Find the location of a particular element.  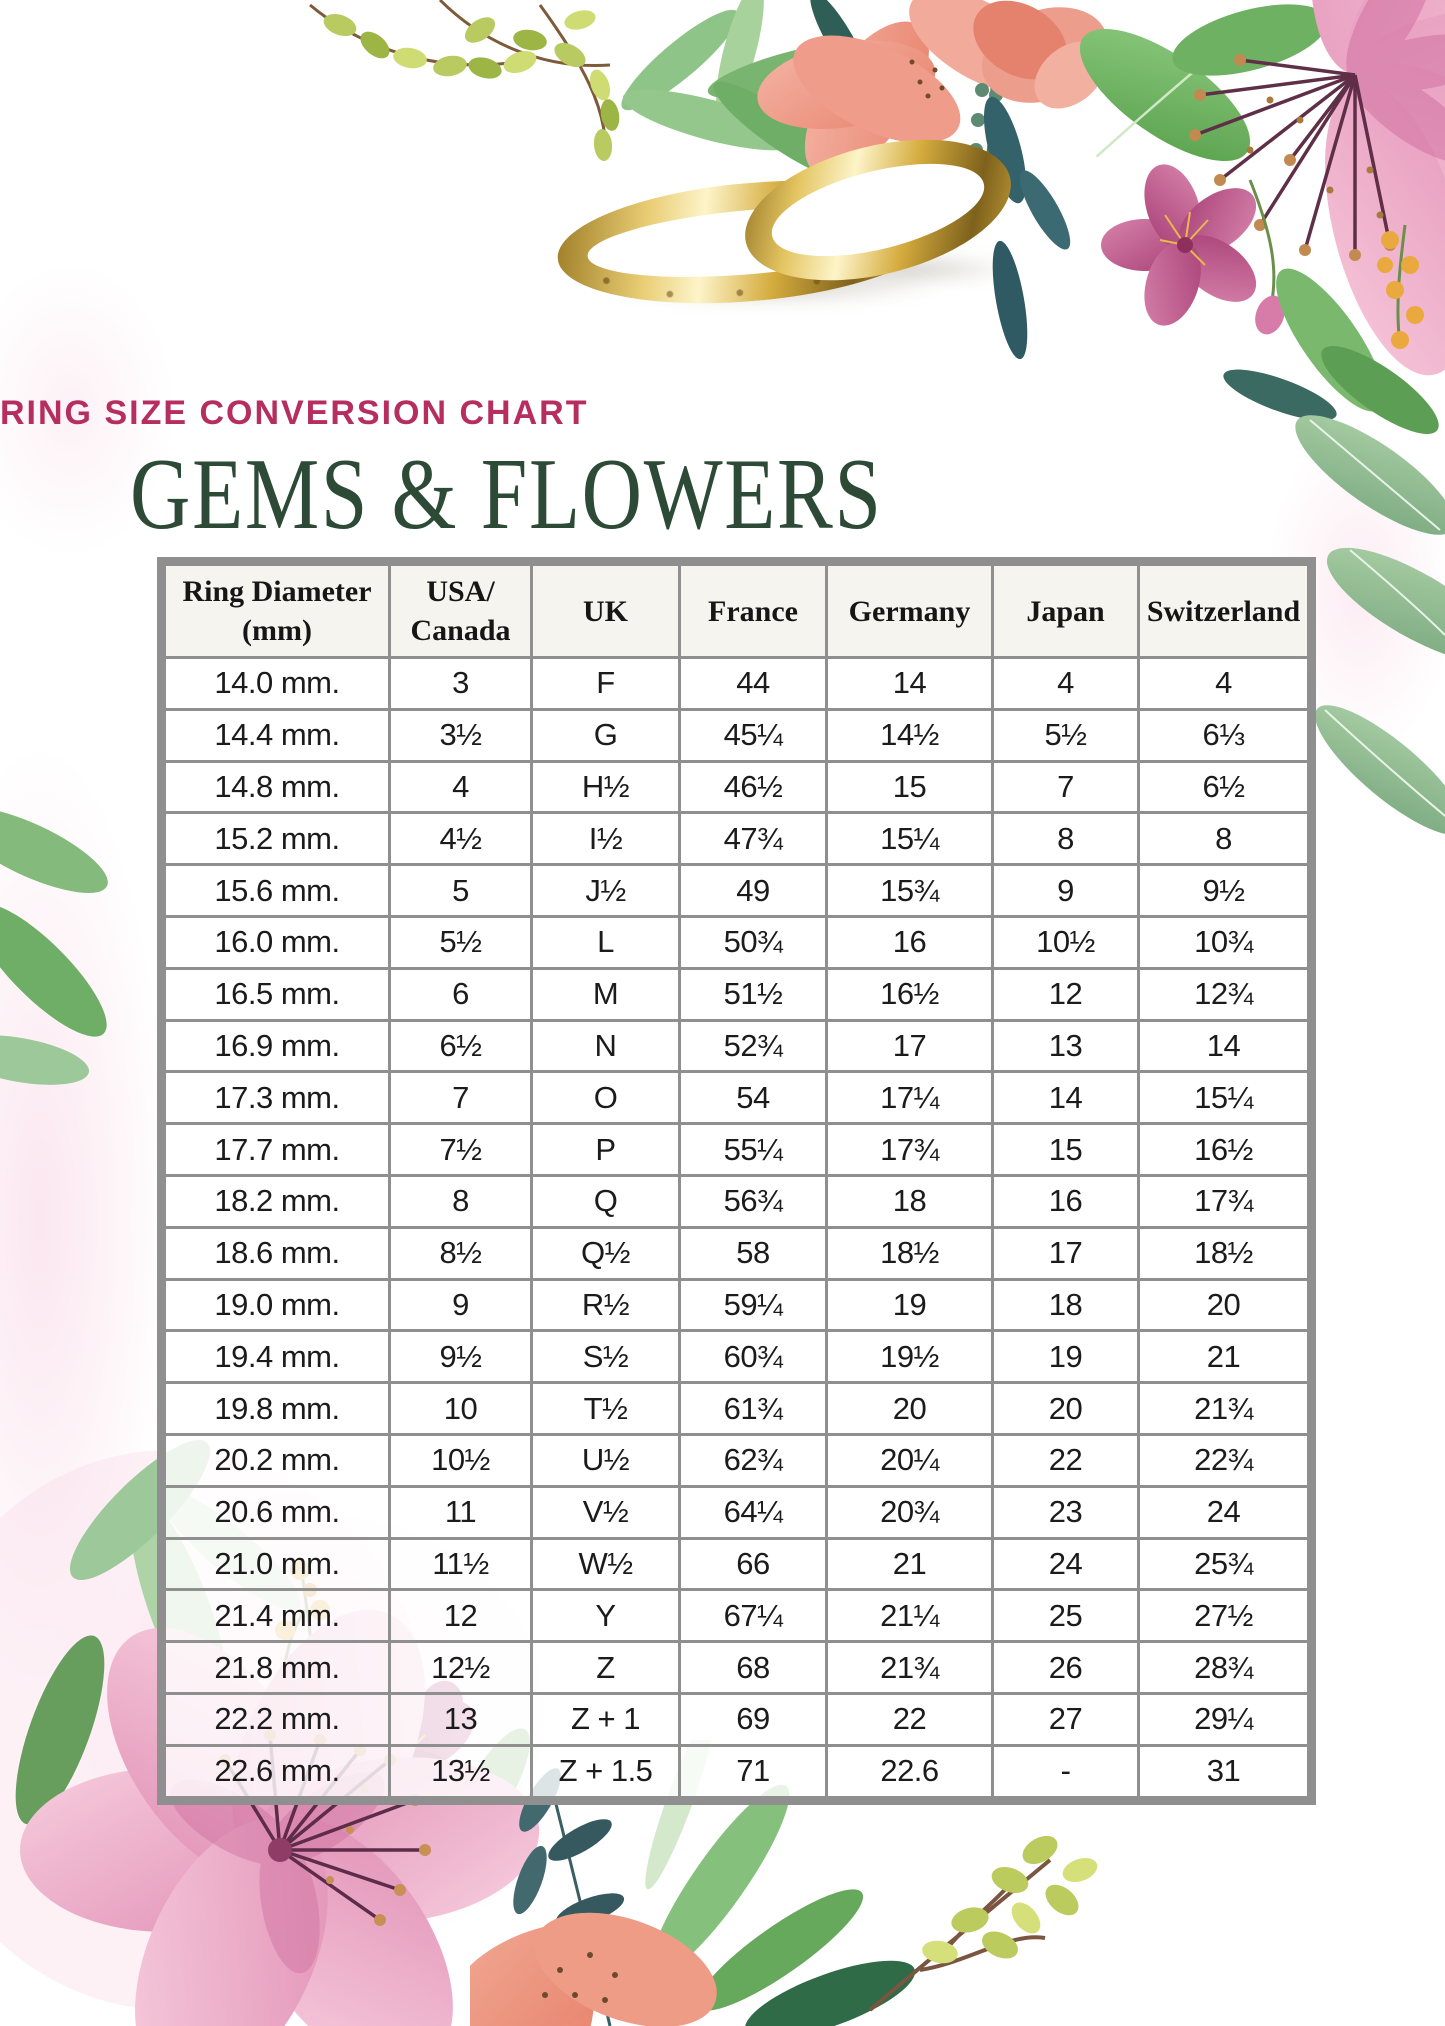

table-cell: 4½ is located at coordinates (460, 839).